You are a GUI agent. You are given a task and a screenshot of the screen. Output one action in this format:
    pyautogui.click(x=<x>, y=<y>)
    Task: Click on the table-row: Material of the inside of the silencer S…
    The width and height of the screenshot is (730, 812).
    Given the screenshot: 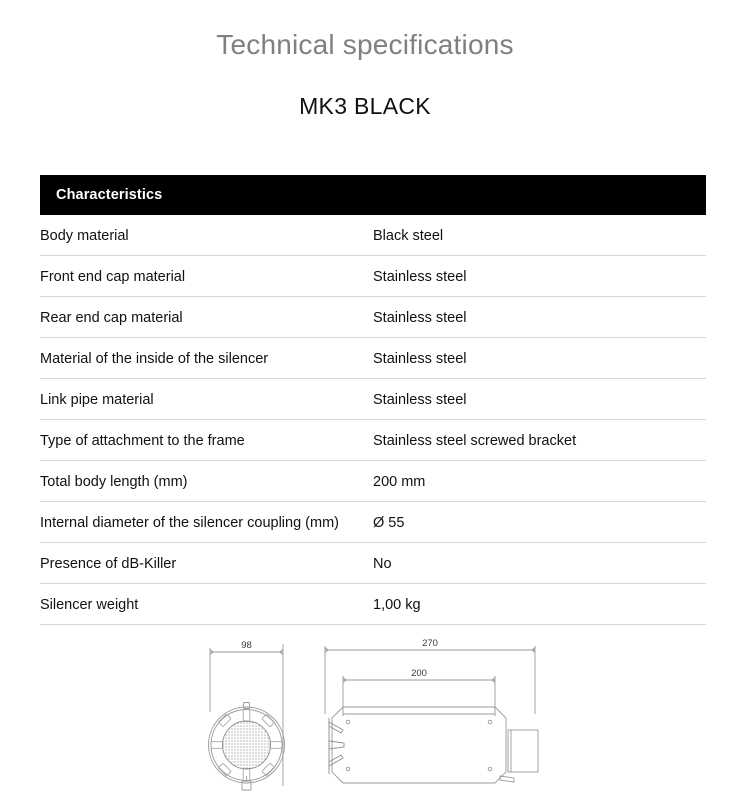 What is the action you would take?
    pyautogui.click(x=373, y=358)
    